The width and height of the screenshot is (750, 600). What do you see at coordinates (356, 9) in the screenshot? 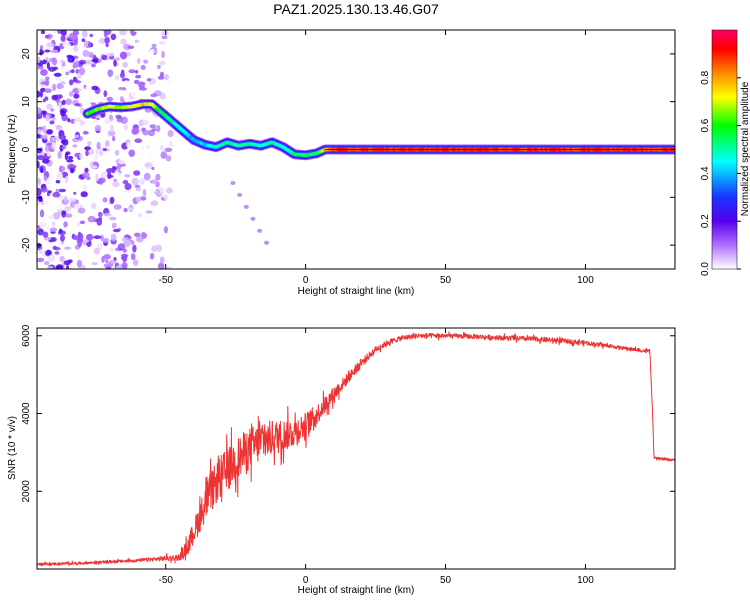
I see `figure-title: PAZ1.2025.130.13.46.G07` at bounding box center [356, 9].